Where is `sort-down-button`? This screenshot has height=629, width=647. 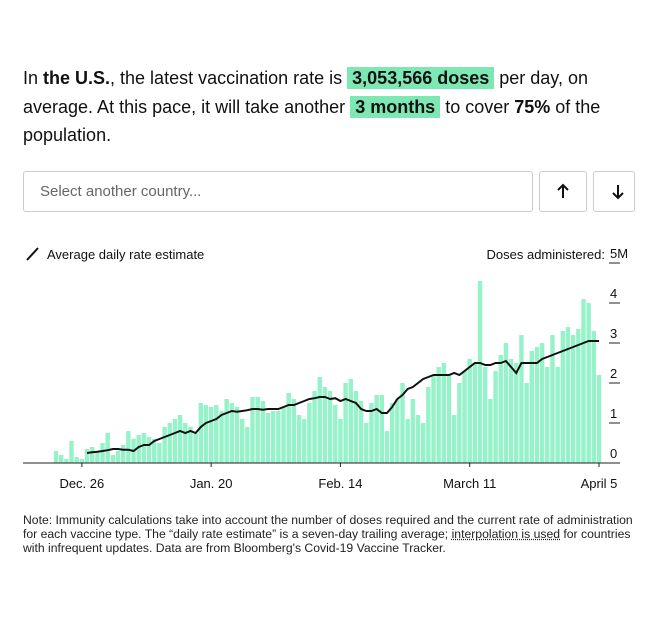 sort-down-button is located at coordinates (614, 191).